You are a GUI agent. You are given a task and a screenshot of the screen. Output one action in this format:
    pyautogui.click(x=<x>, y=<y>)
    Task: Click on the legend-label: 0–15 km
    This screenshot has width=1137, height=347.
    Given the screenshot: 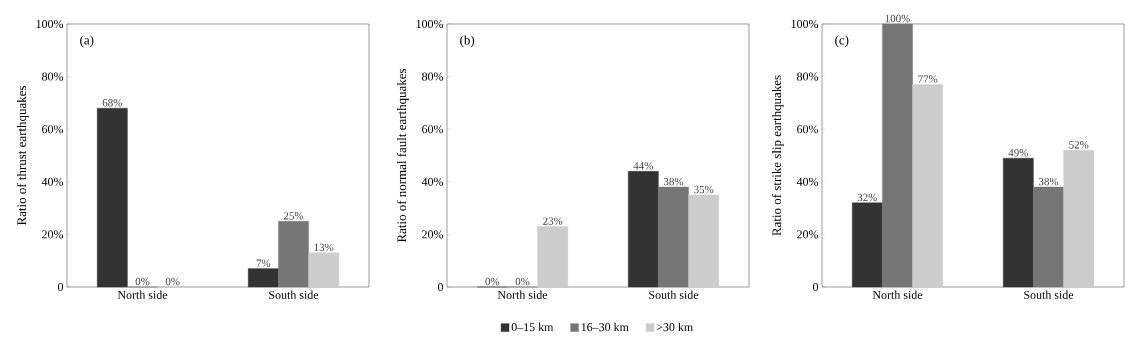 What is the action you would take?
    pyautogui.click(x=532, y=327)
    